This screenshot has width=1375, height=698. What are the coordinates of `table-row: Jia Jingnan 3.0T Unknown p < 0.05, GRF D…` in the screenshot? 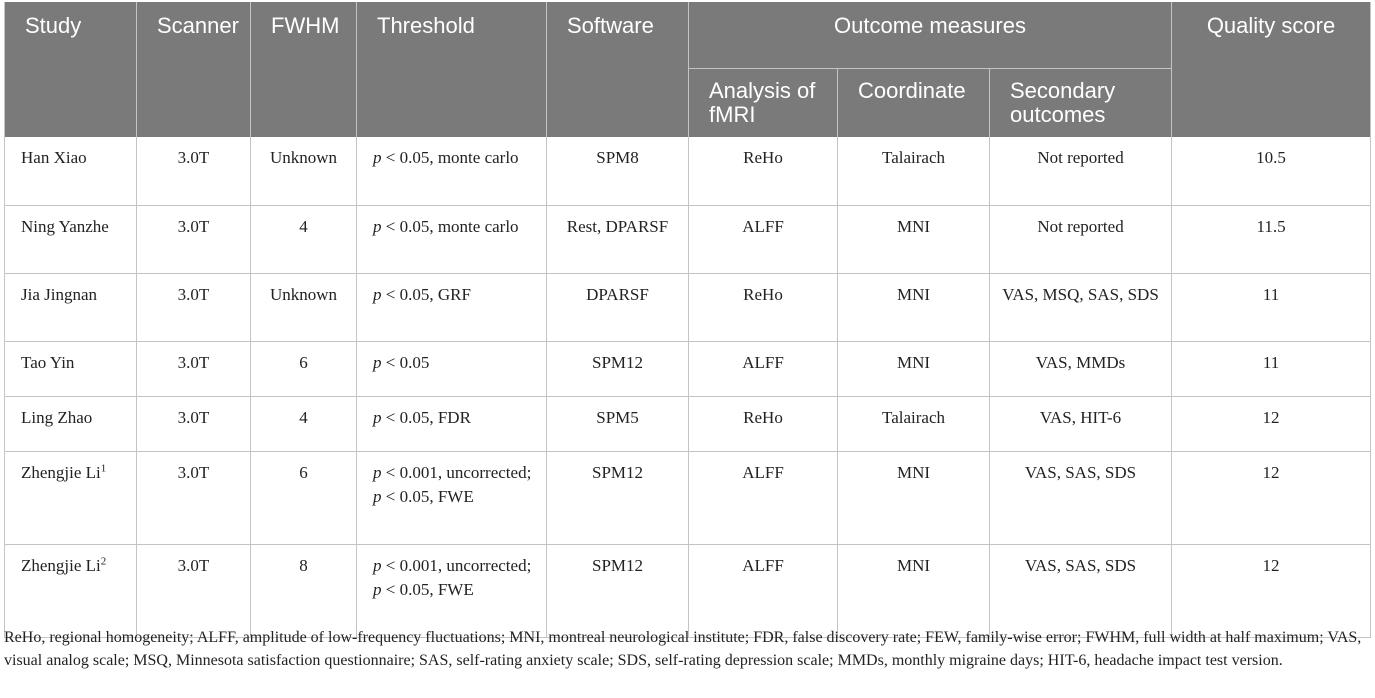 It's located at (687, 307).